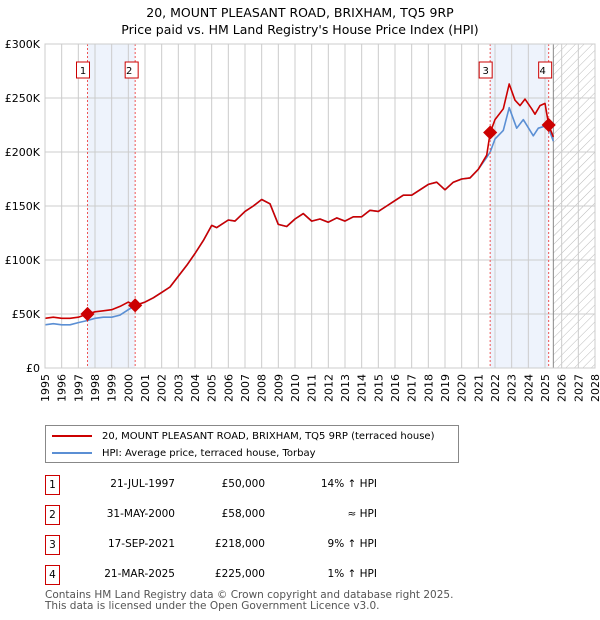 The width and height of the screenshot is (600, 620). What do you see at coordinates (245, 388) in the screenshot?
I see `x-tick-label: 2007` at bounding box center [245, 388].